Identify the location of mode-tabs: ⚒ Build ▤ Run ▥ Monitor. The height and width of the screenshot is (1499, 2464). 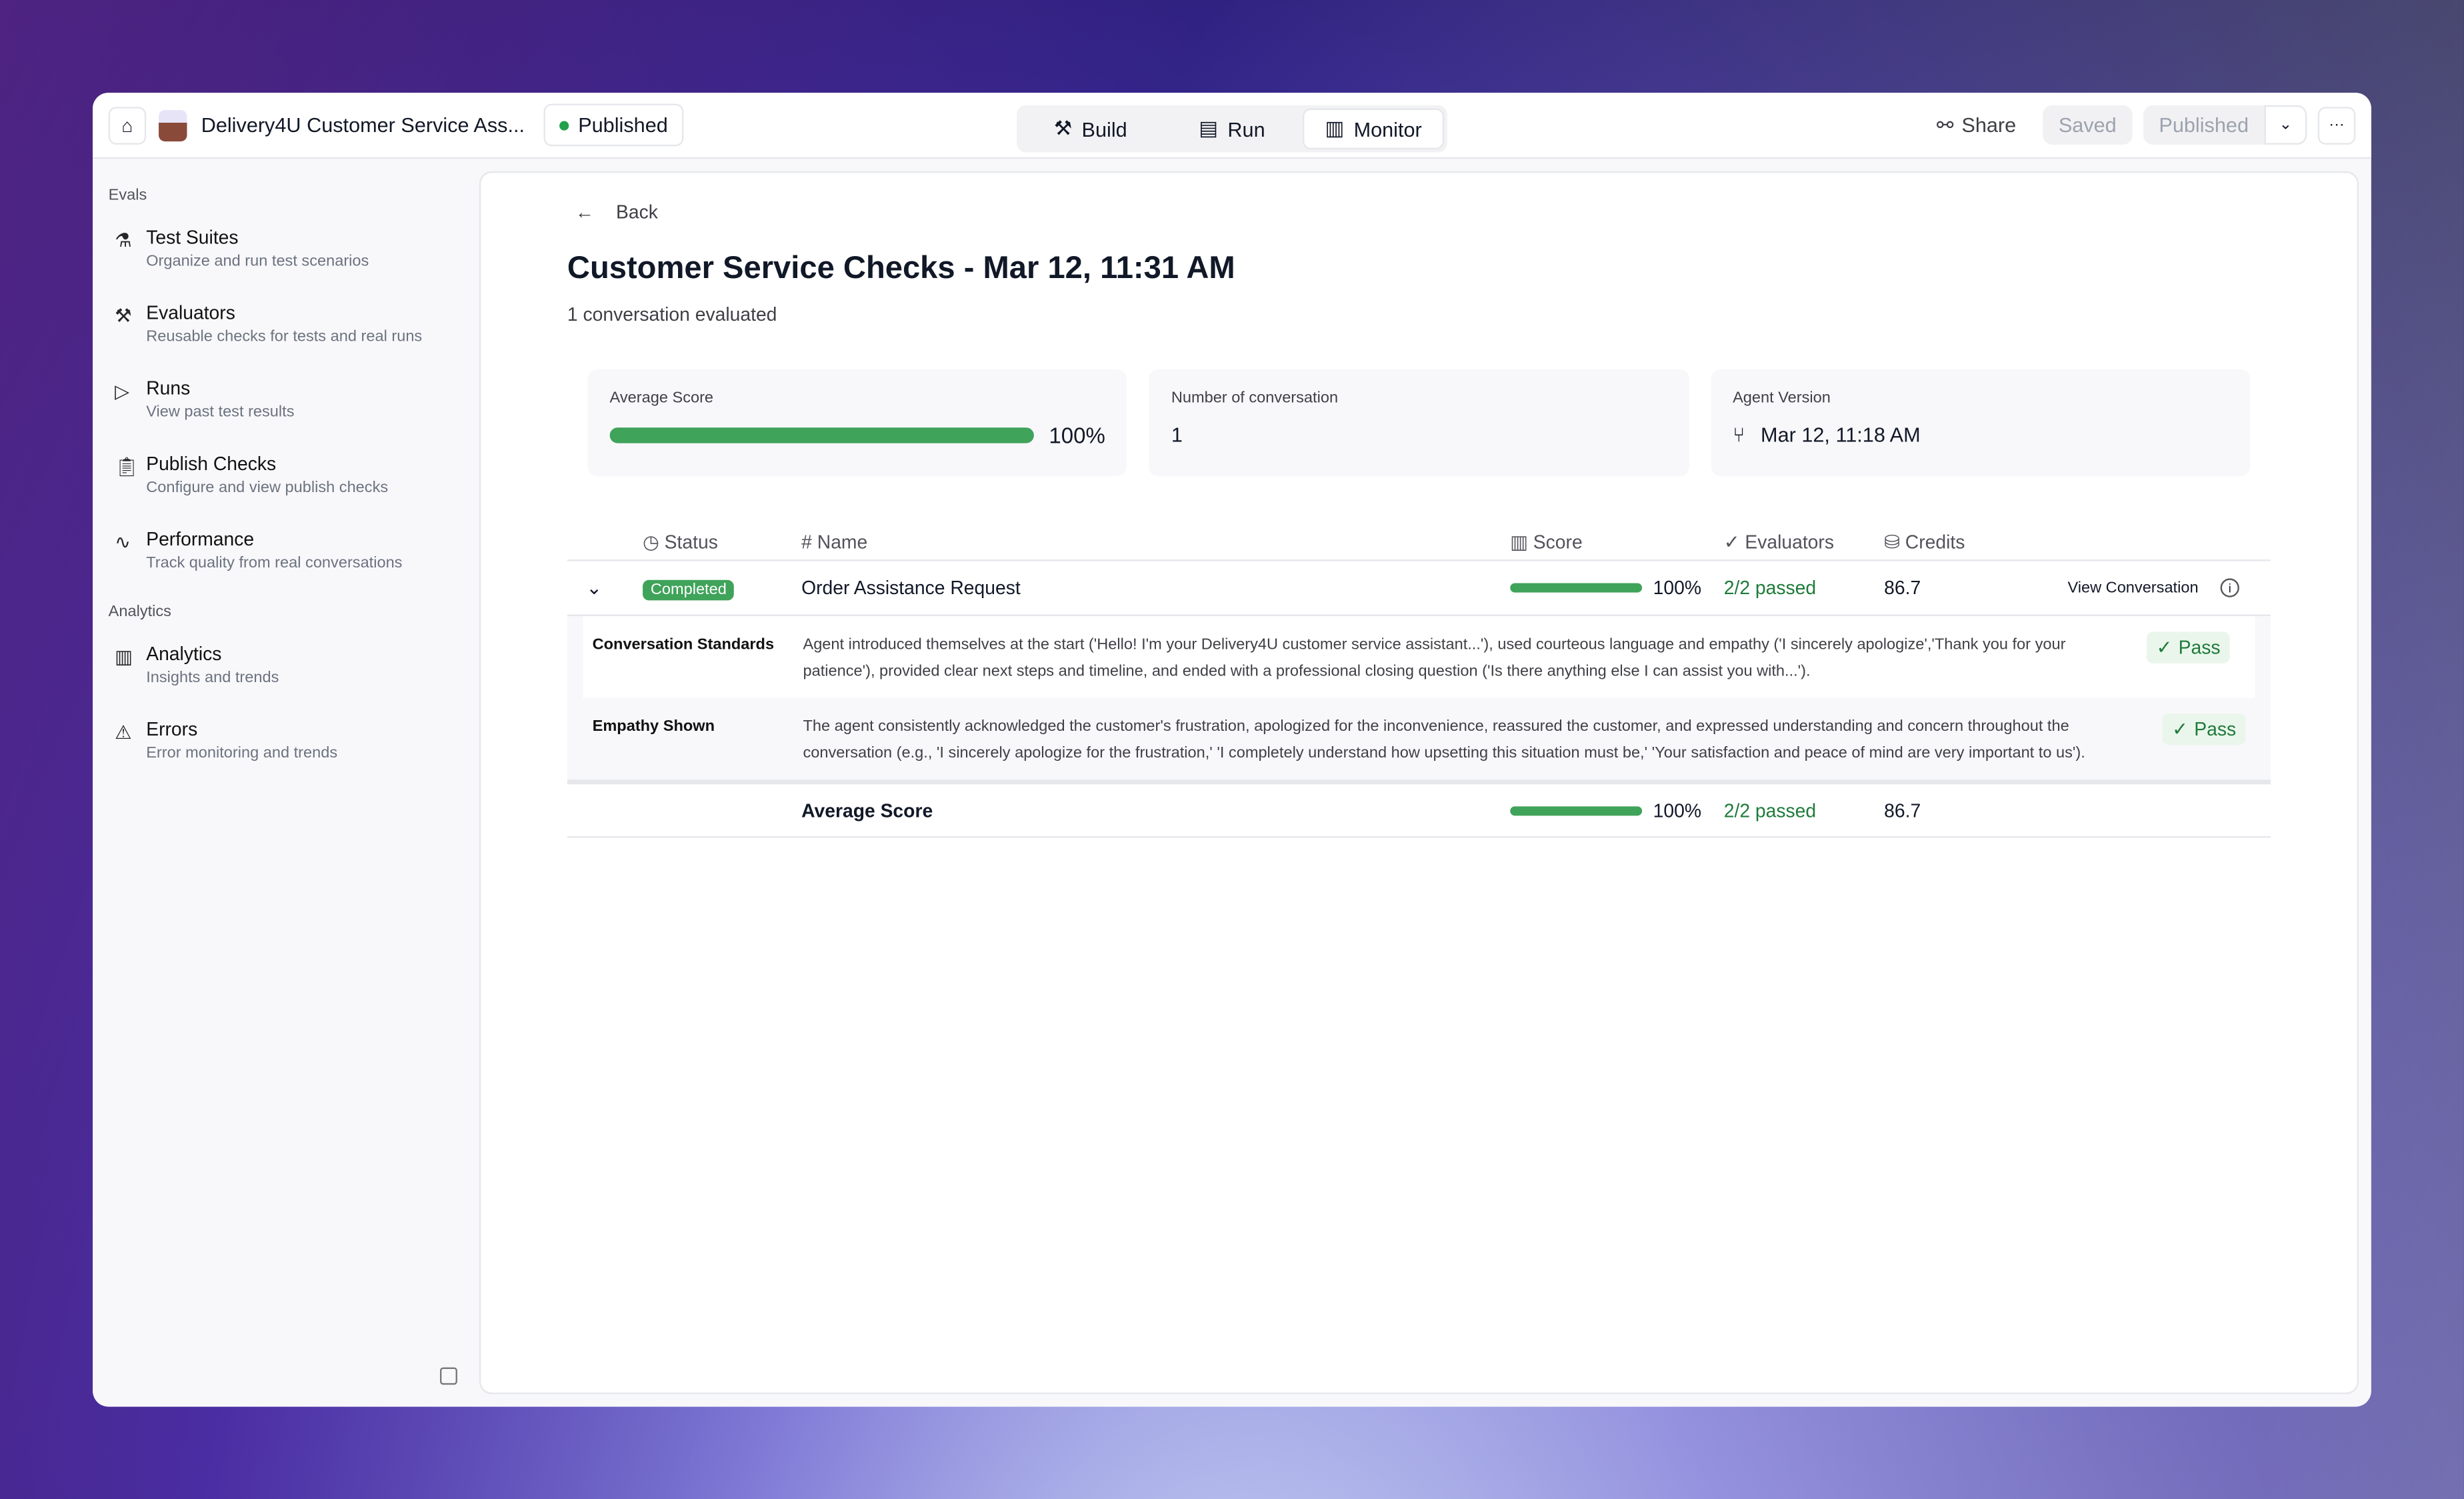
(1232, 129).